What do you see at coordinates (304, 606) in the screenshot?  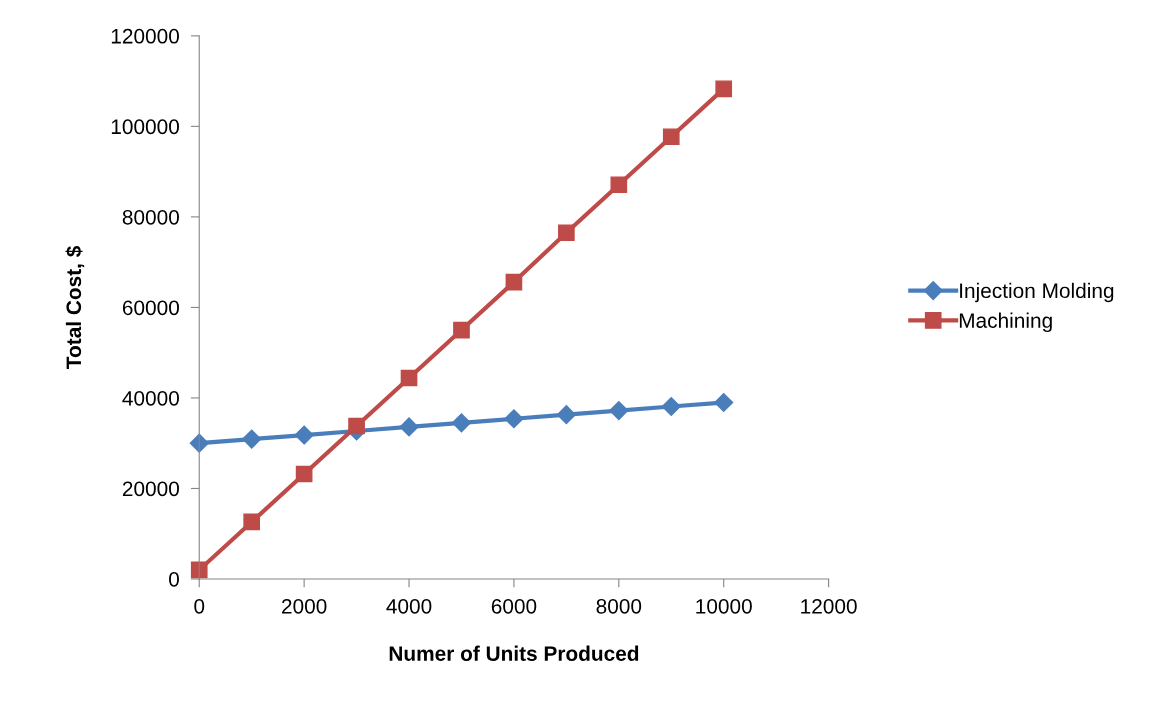 I see `x-tick-label: 2000` at bounding box center [304, 606].